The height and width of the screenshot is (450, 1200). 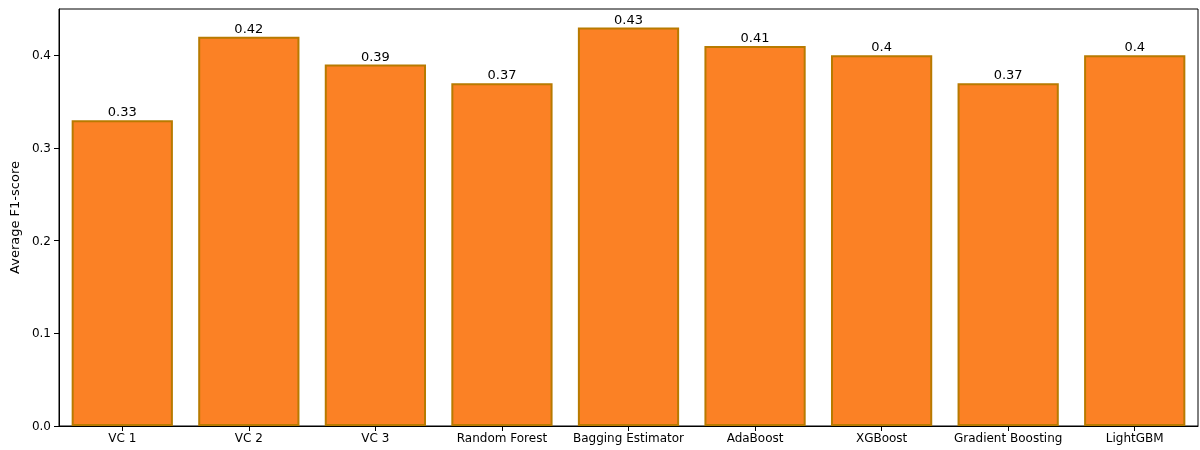 I want to click on x-tick-label: VC 3, so click(x=375, y=438).